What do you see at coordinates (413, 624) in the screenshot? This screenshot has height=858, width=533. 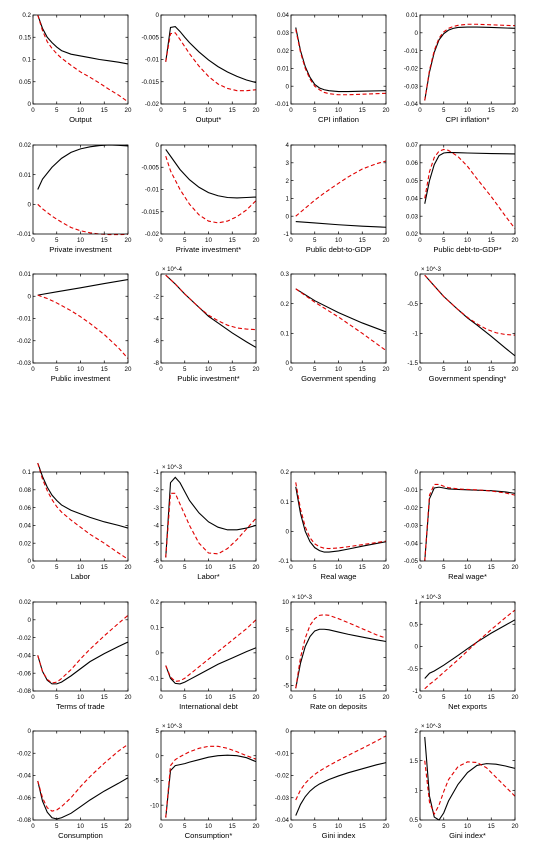 I see `y-tick-label: 0.5` at bounding box center [413, 624].